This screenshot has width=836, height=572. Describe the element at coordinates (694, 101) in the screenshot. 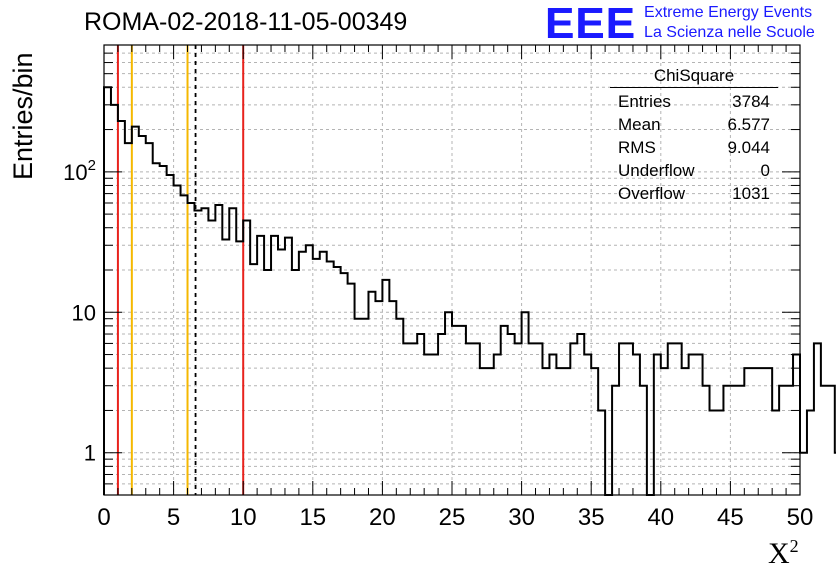

I see `stats-row: Entries 3784` at that location.